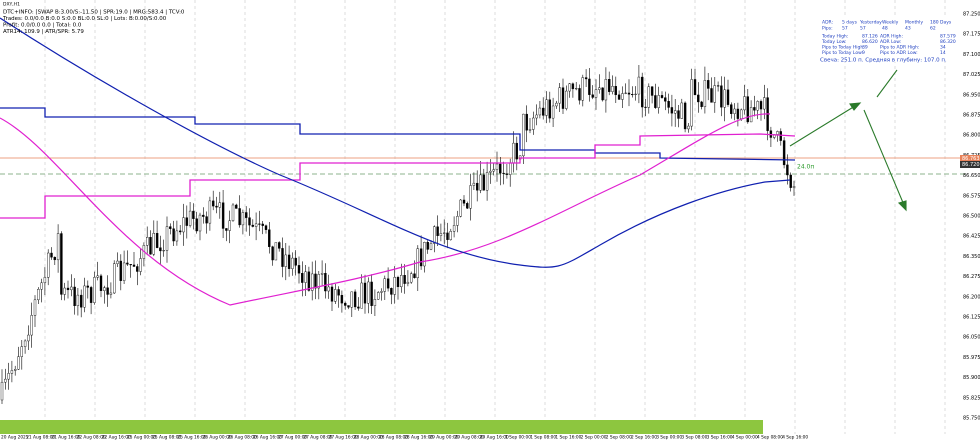 The width and height of the screenshot is (980, 442). Describe the element at coordinates (971, 378) in the screenshot. I see `price-label: 85.900` at that location.